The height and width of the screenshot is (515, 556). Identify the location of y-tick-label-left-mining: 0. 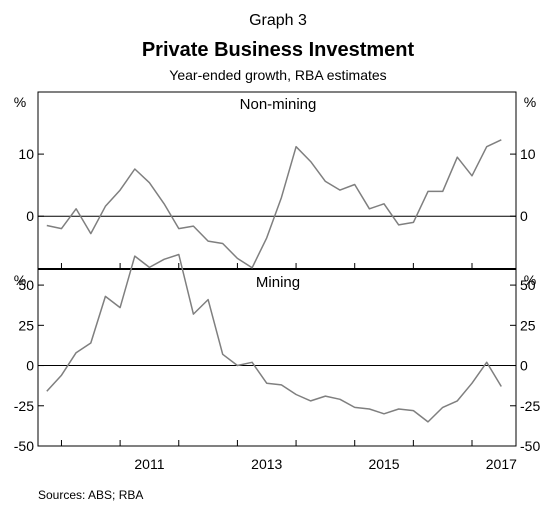
(30, 366).